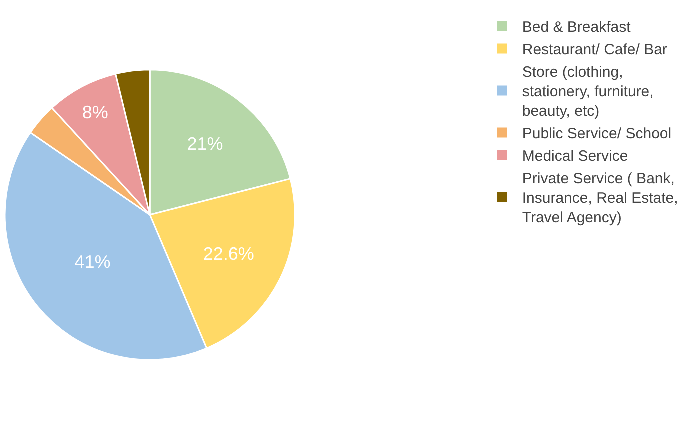 This screenshot has width=688, height=430. I want to click on legend-label: Medical Service, so click(575, 157).